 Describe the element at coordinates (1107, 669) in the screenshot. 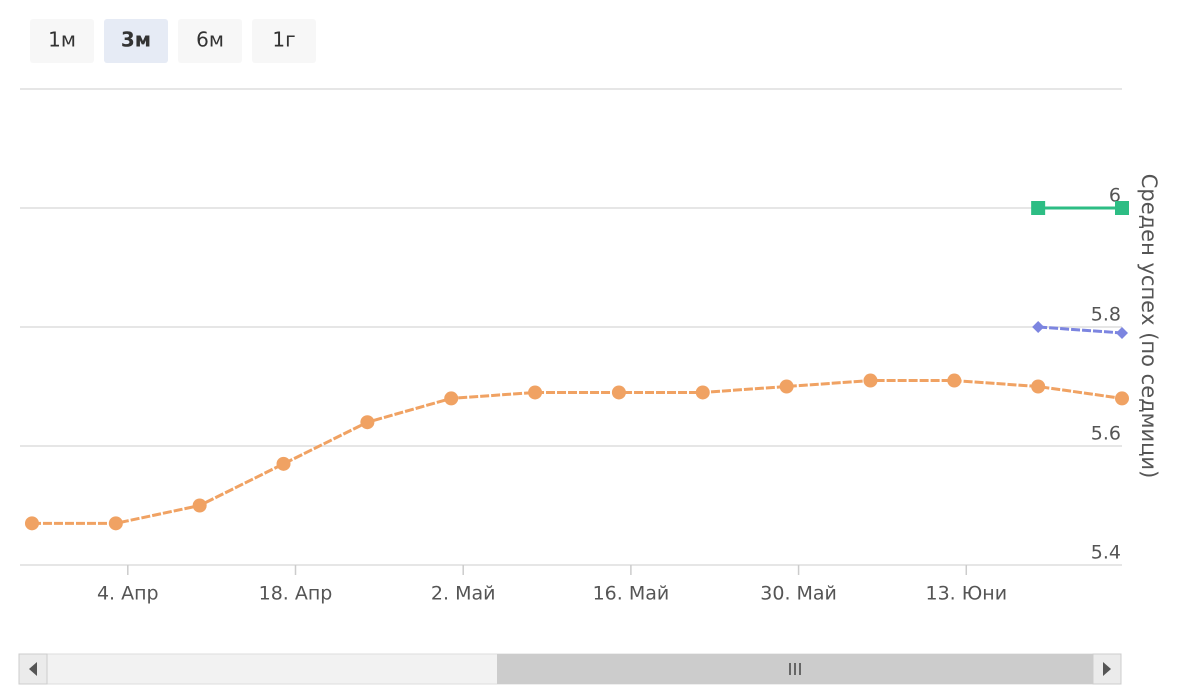

I see `right-arrow` at that location.